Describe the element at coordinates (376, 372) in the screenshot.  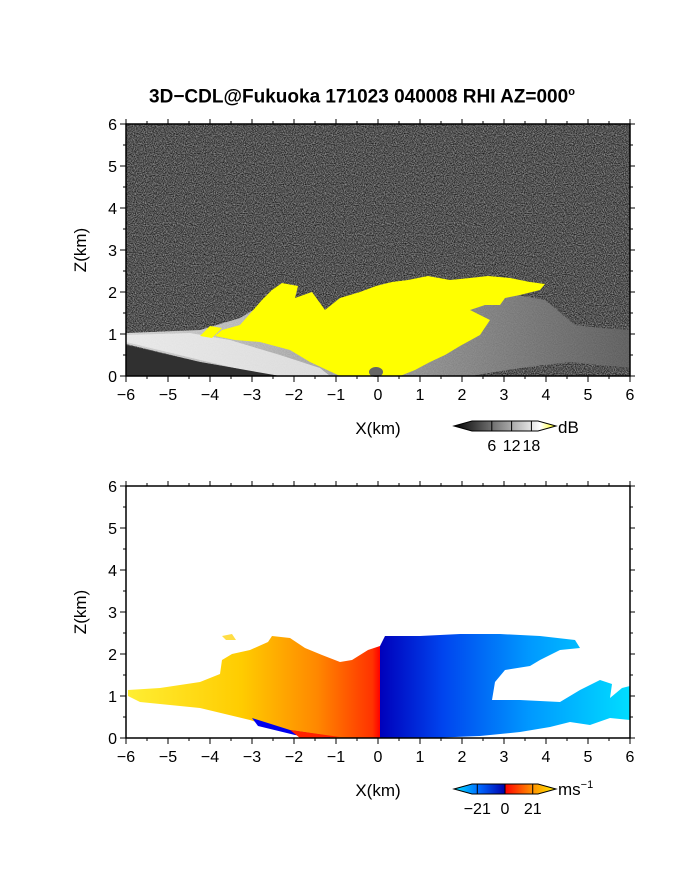
I see `ground-obstacle` at that location.